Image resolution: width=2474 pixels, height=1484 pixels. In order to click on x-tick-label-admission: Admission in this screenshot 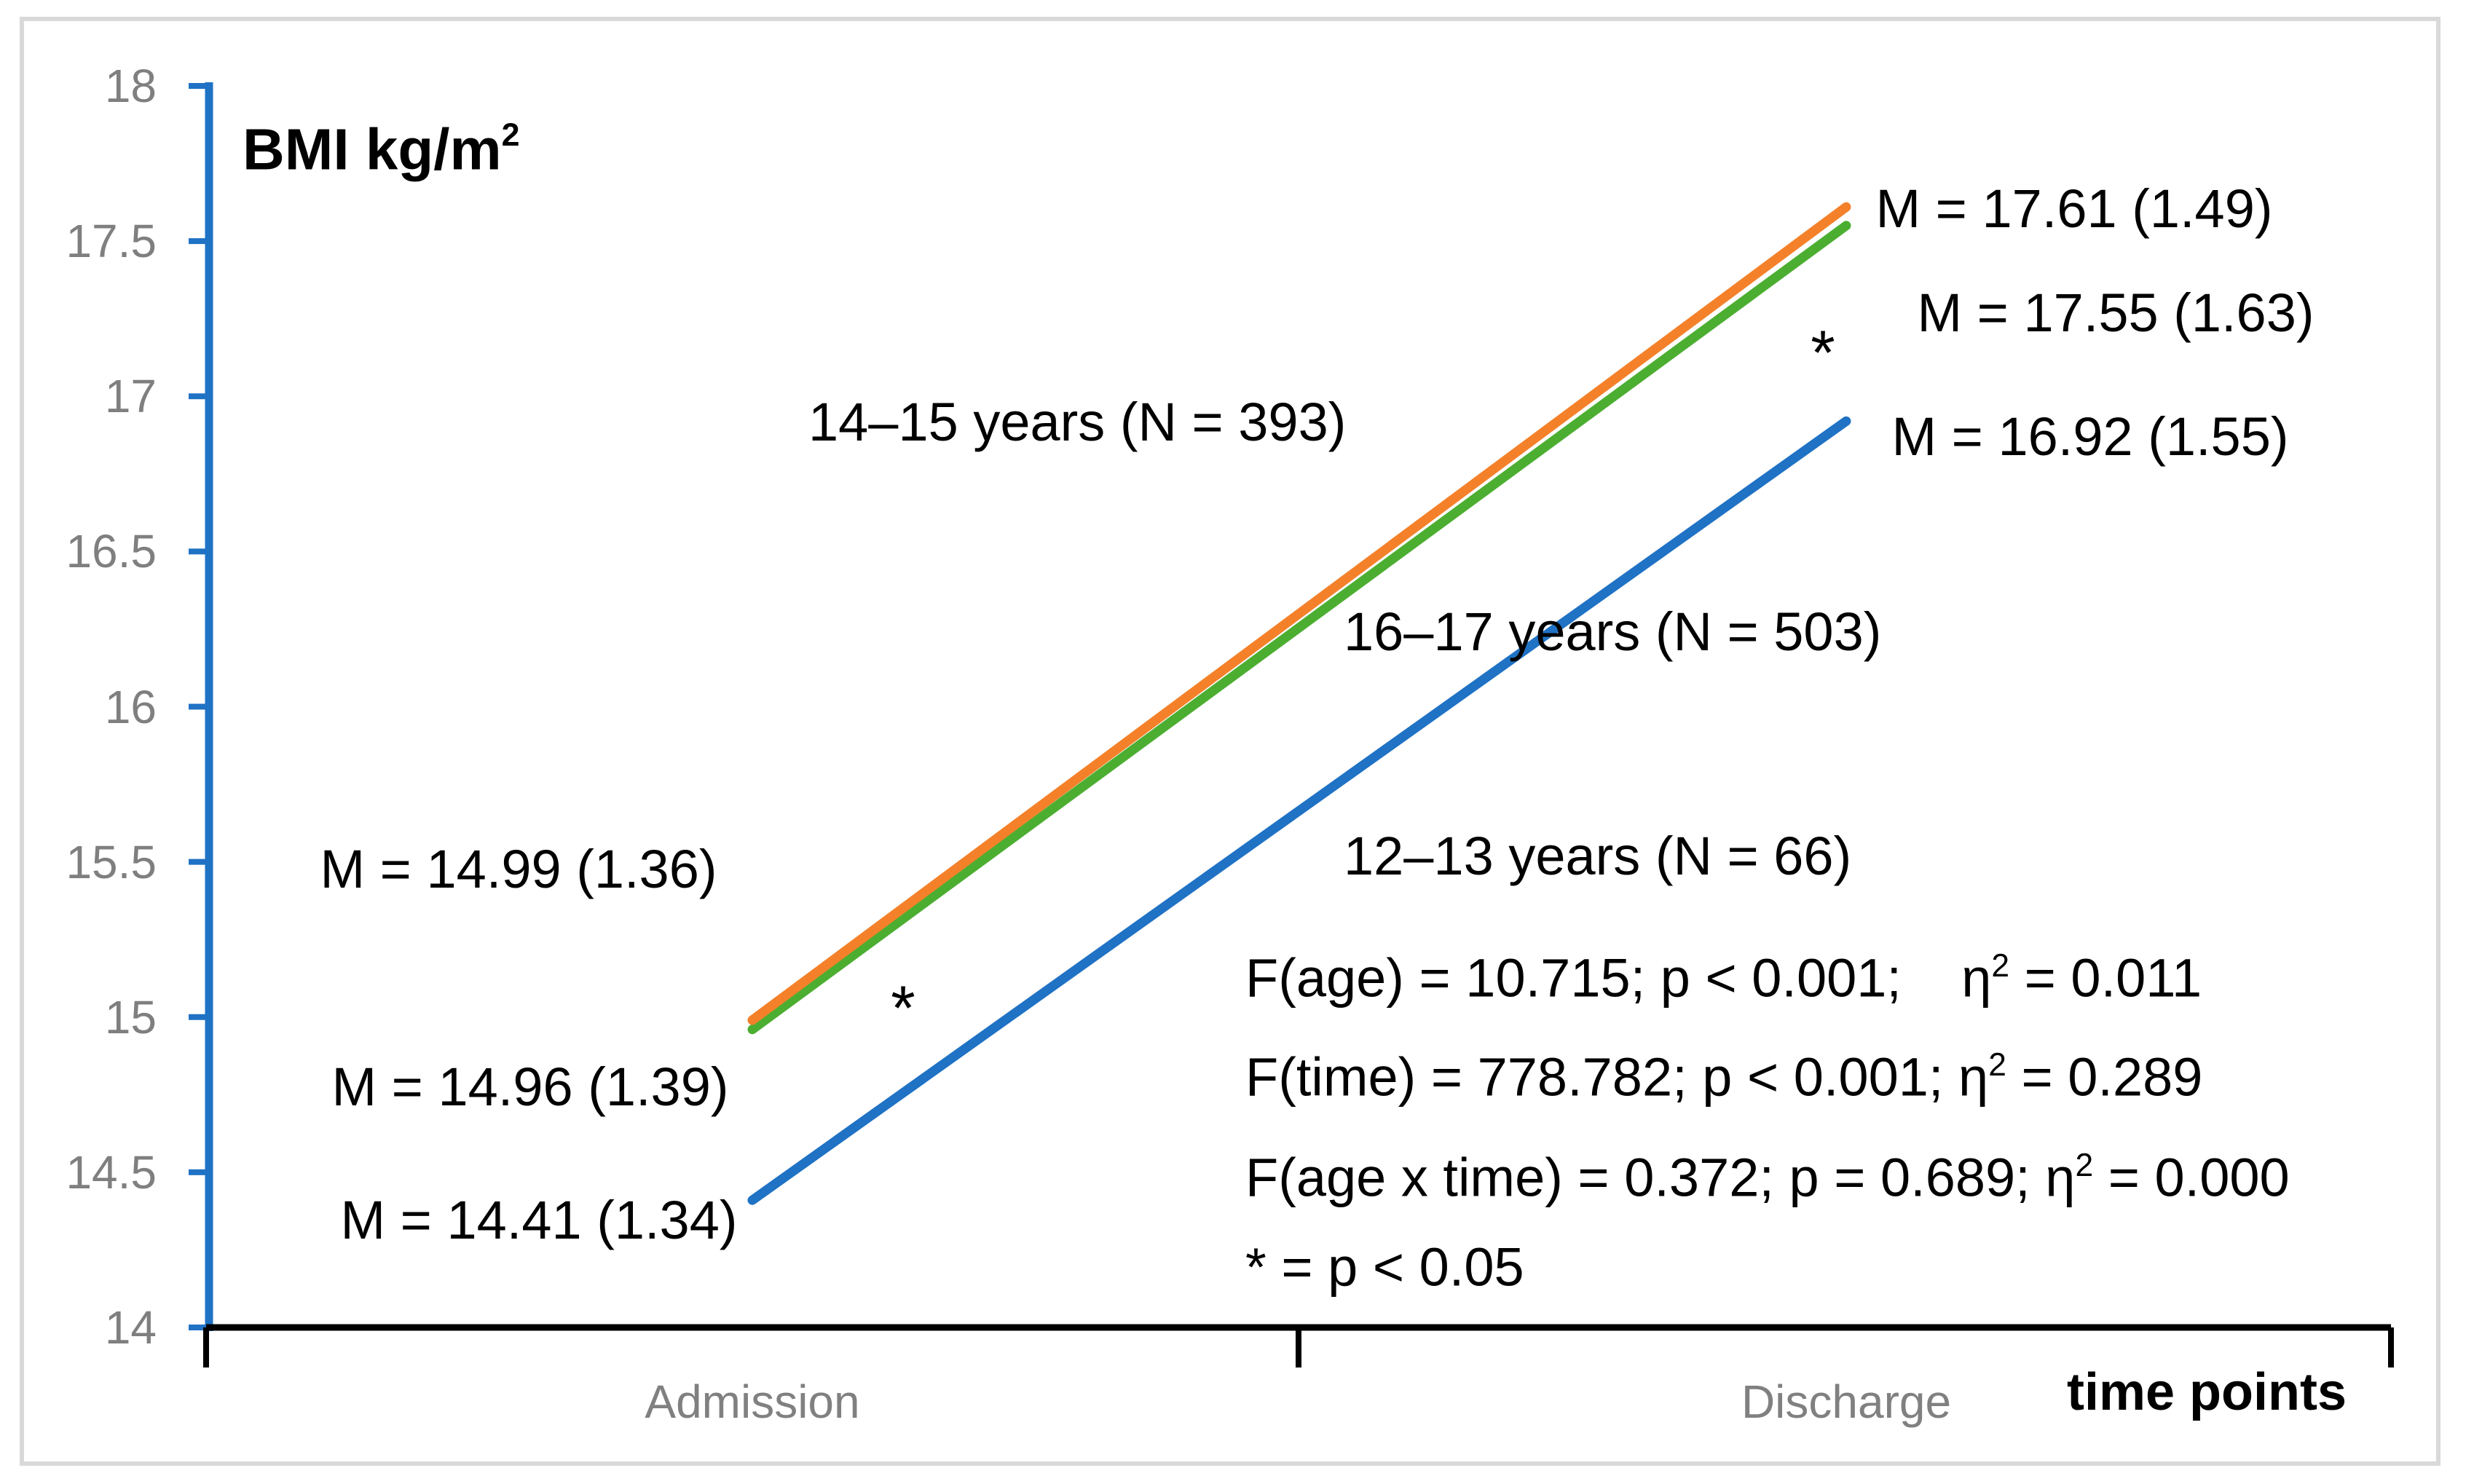, I will do `click(753, 1402)`.